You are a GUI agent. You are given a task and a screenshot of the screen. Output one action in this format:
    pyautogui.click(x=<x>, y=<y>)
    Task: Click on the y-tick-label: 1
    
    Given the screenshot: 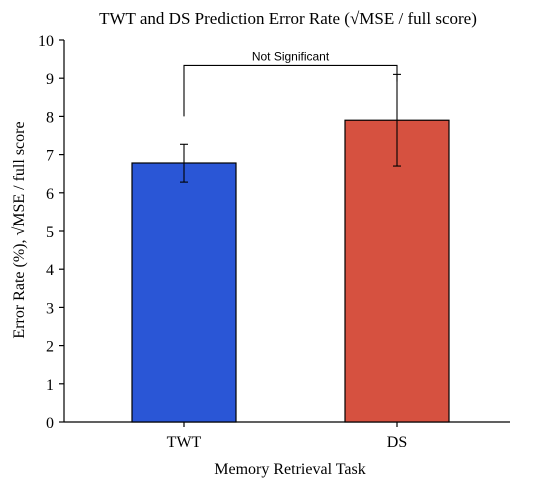 What is the action you would take?
    pyautogui.click(x=50, y=385)
    